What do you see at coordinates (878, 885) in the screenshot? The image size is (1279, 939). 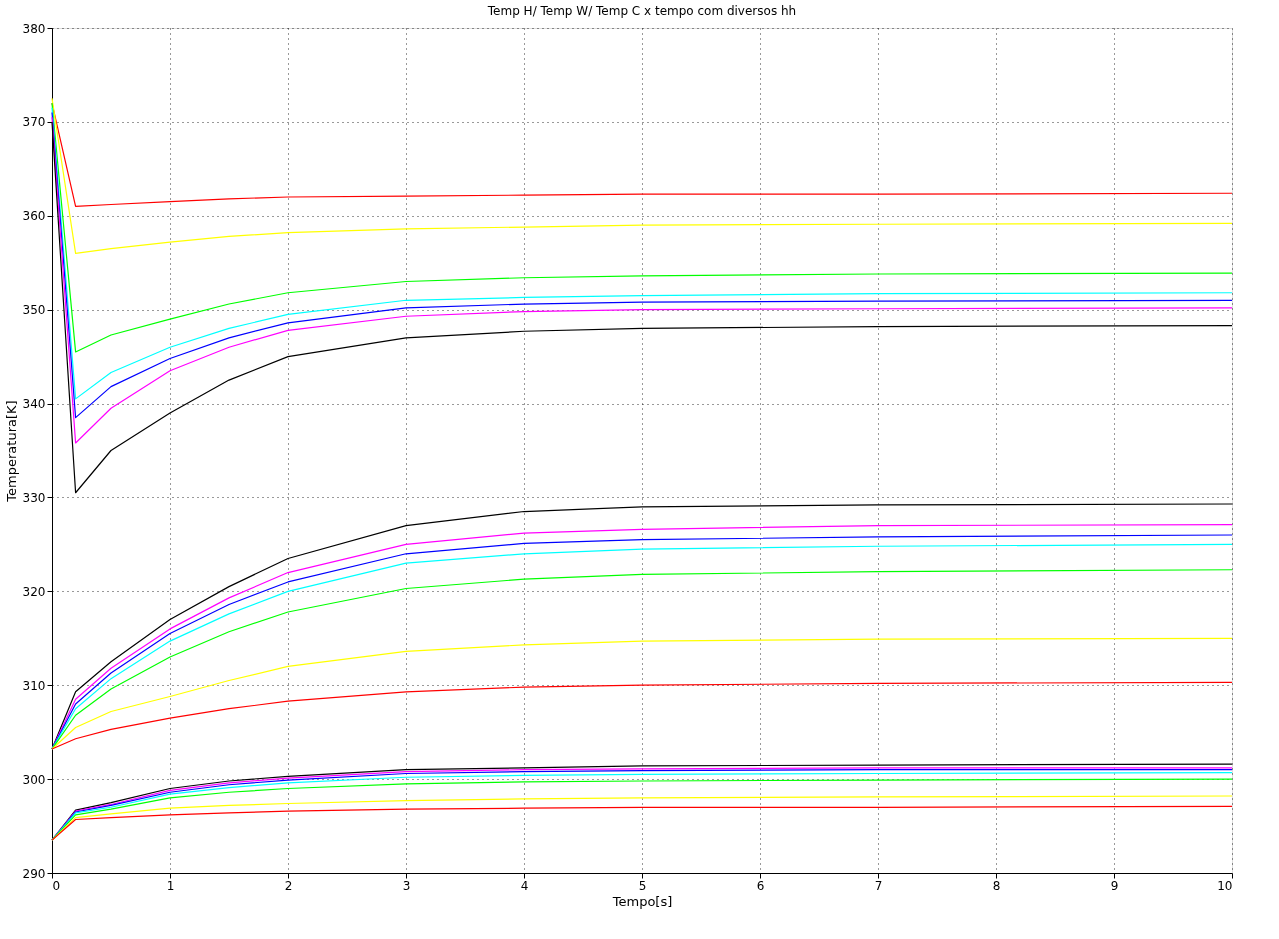 I see `x-tick-label: 7` at bounding box center [878, 885].